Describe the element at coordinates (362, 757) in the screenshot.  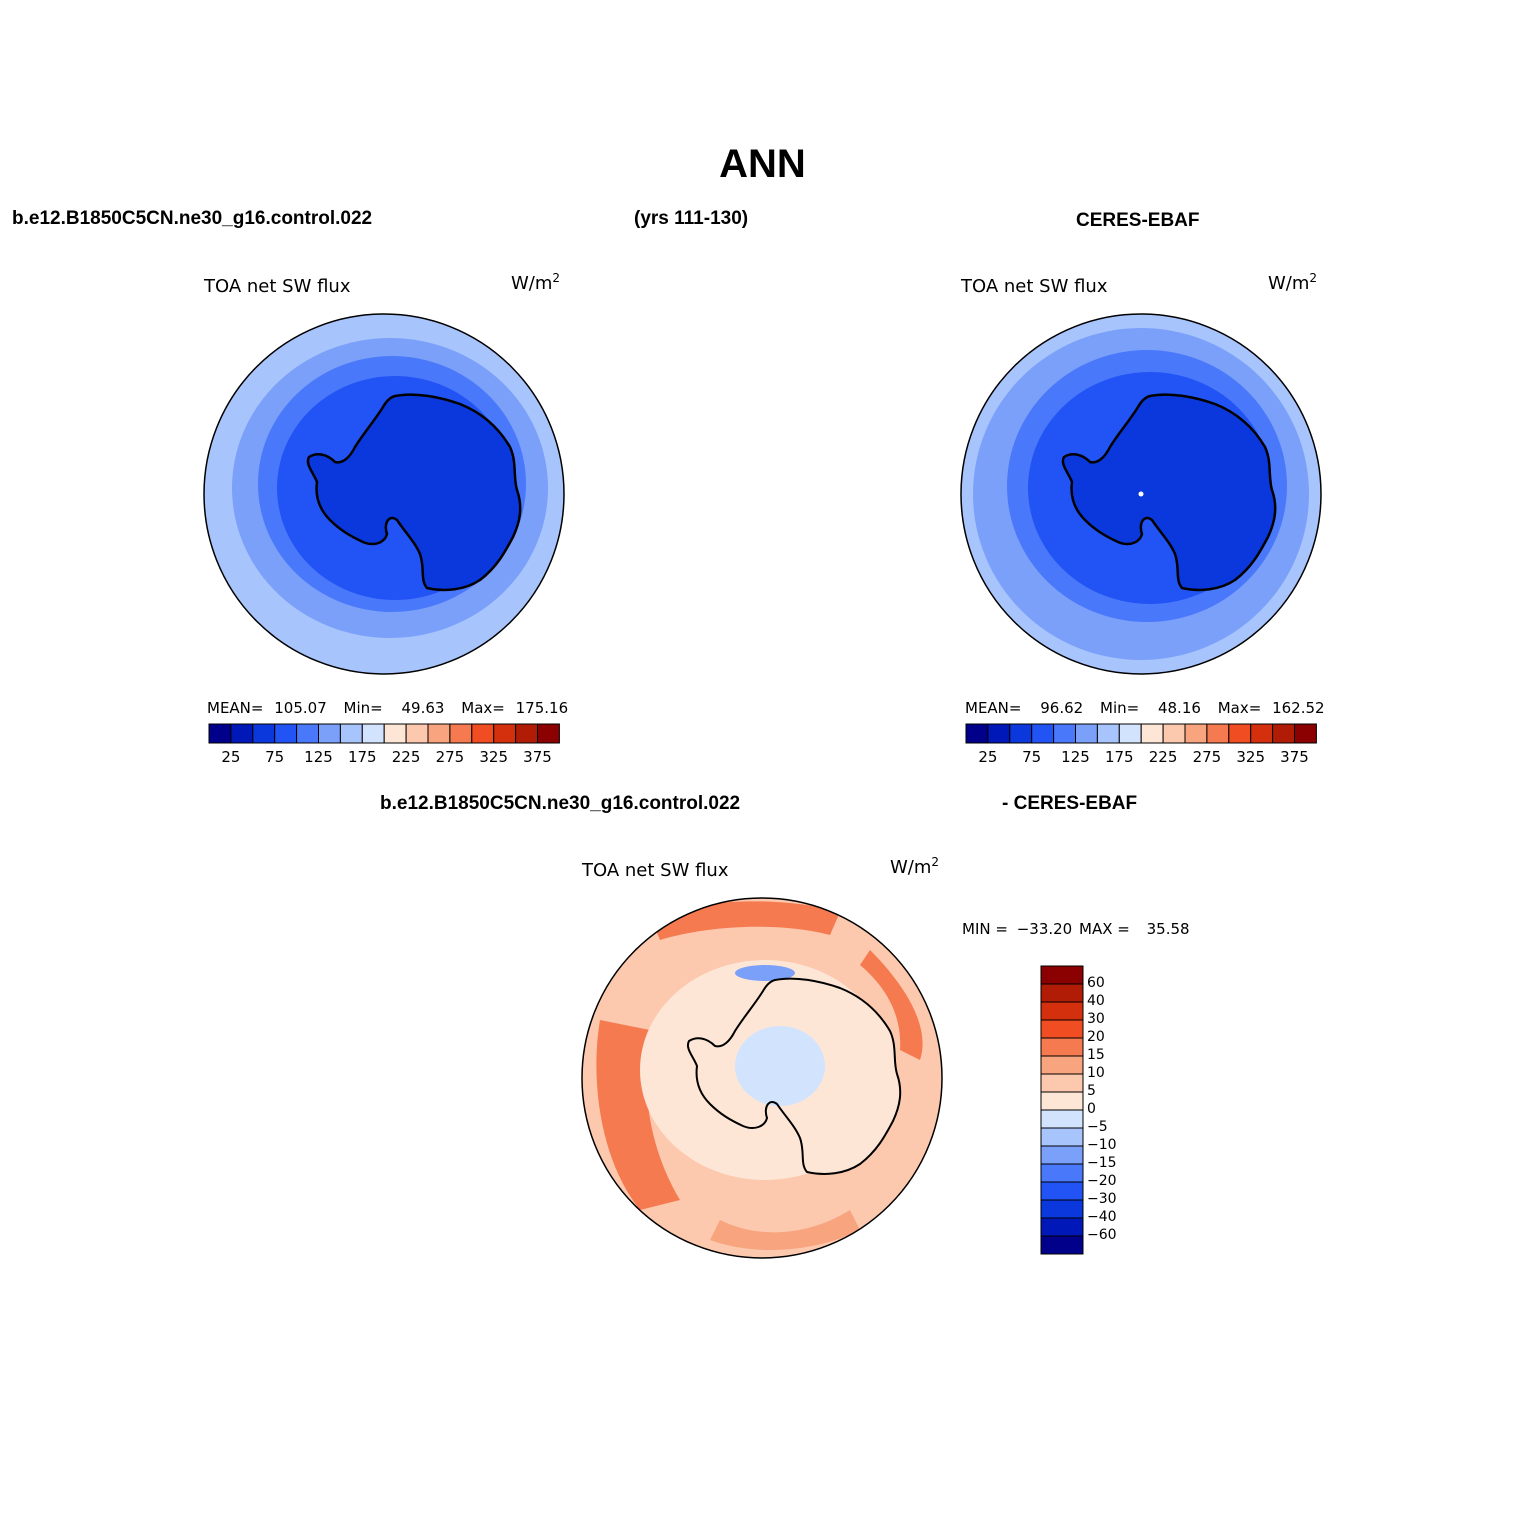
I see `model-colorbar-tick-label: 175` at that location.